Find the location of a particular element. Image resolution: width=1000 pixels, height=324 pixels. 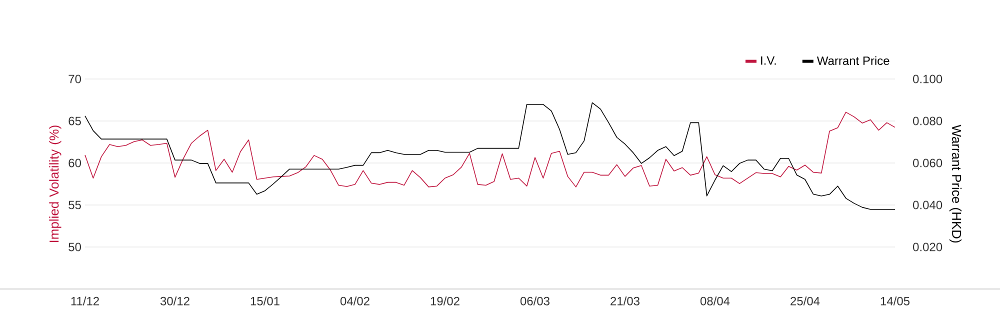

x-tick-label: 11/12 is located at coordinates (85, 301).